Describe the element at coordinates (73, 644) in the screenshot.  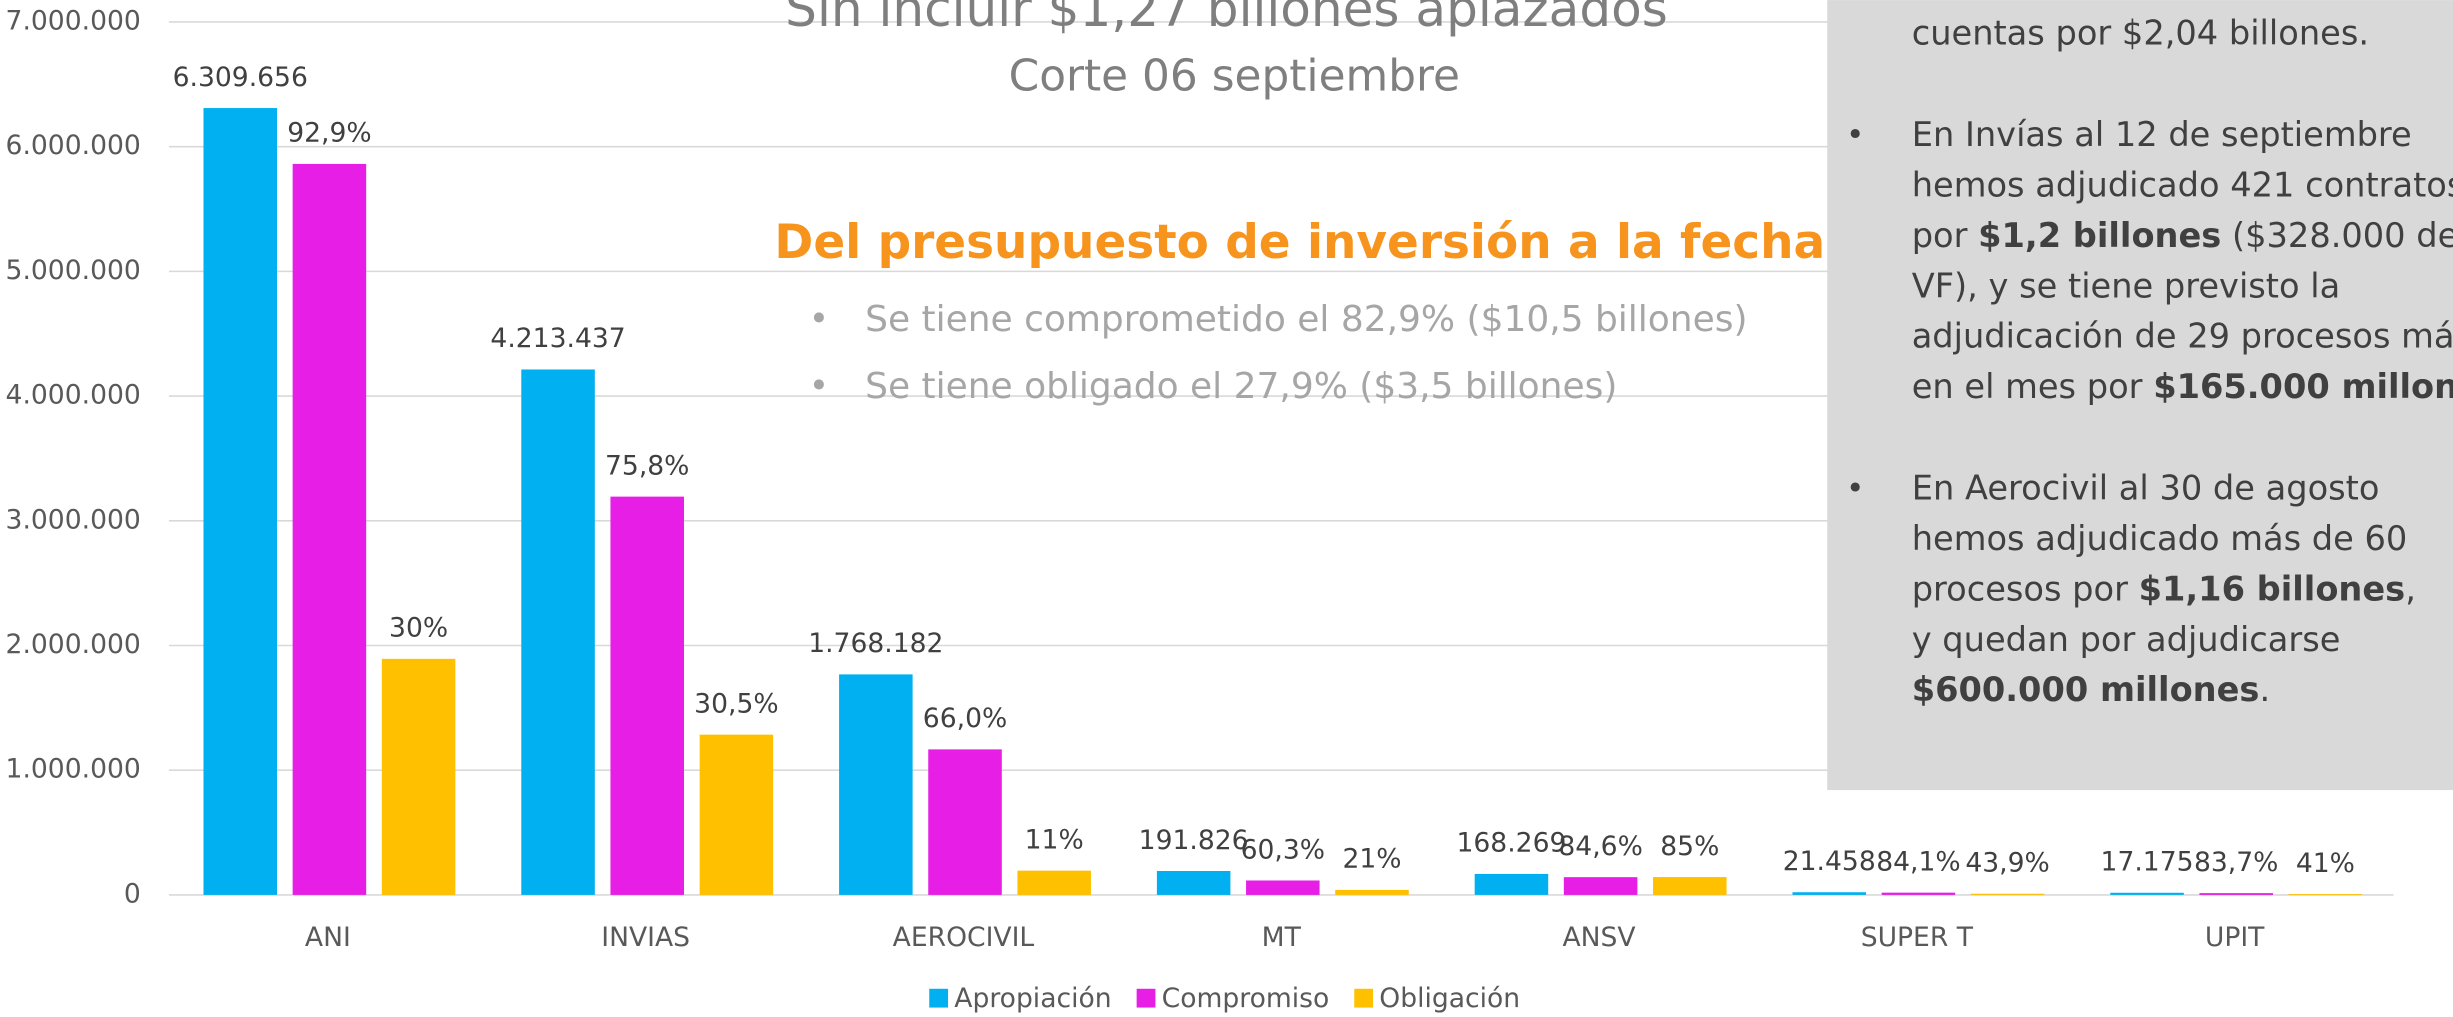
I see `y-tick-label: 2.000.000` at that location.